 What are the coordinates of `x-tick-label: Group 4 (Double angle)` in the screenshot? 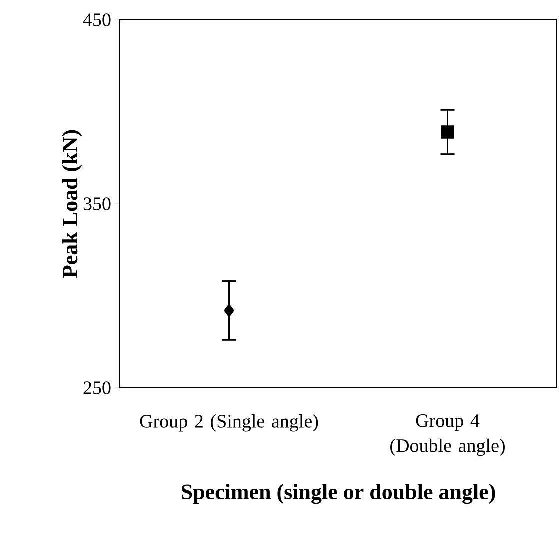 It's located at (447, 435).